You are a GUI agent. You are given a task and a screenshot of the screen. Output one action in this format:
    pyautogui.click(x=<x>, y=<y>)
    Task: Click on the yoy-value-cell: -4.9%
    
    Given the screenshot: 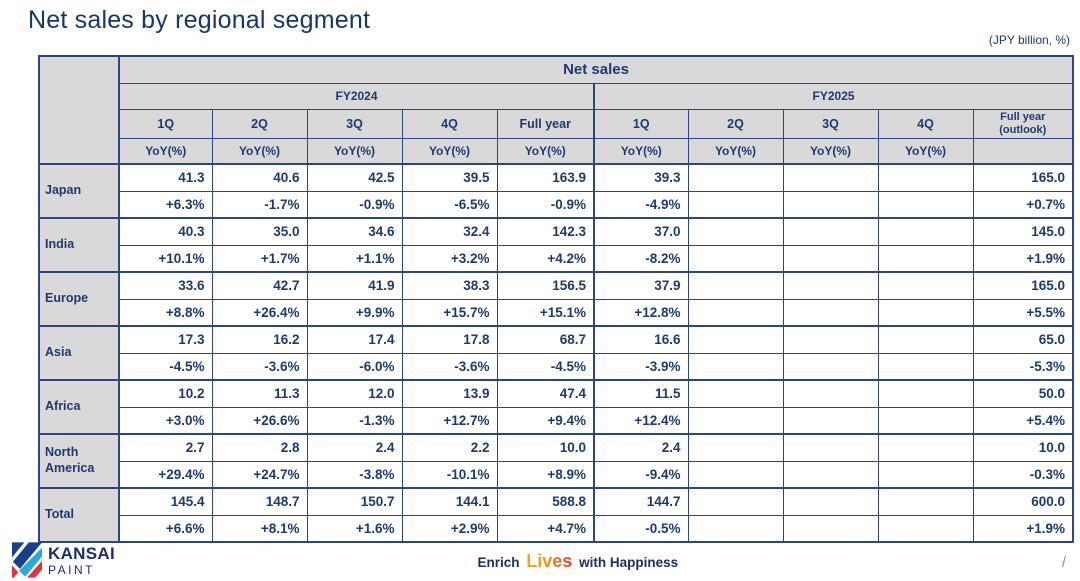 What is the action you would take?
    pyautogui.click(x=641, y=204)
    